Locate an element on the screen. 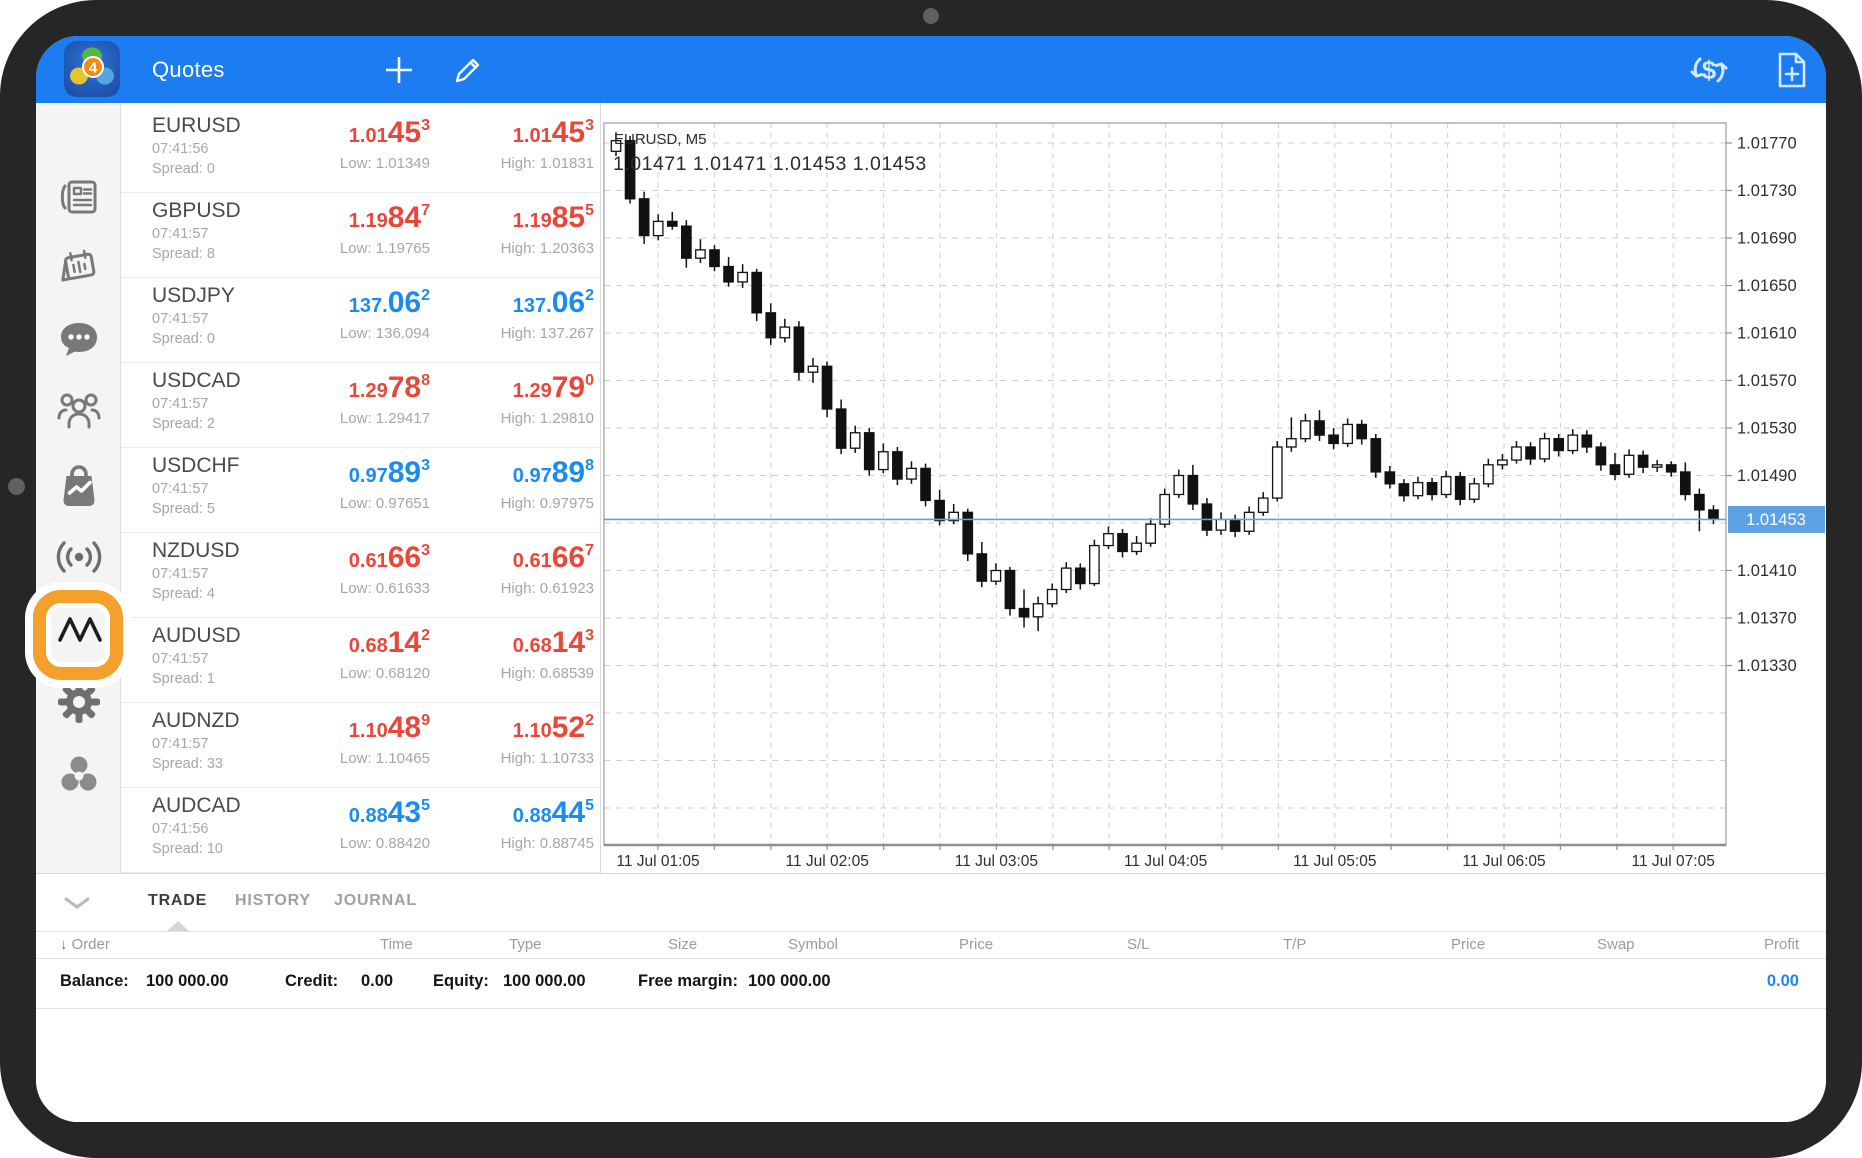 The height and width of the screenshot is (1158, 1862). column-header-order: ↓ Order is located at coordinates (85, 944).